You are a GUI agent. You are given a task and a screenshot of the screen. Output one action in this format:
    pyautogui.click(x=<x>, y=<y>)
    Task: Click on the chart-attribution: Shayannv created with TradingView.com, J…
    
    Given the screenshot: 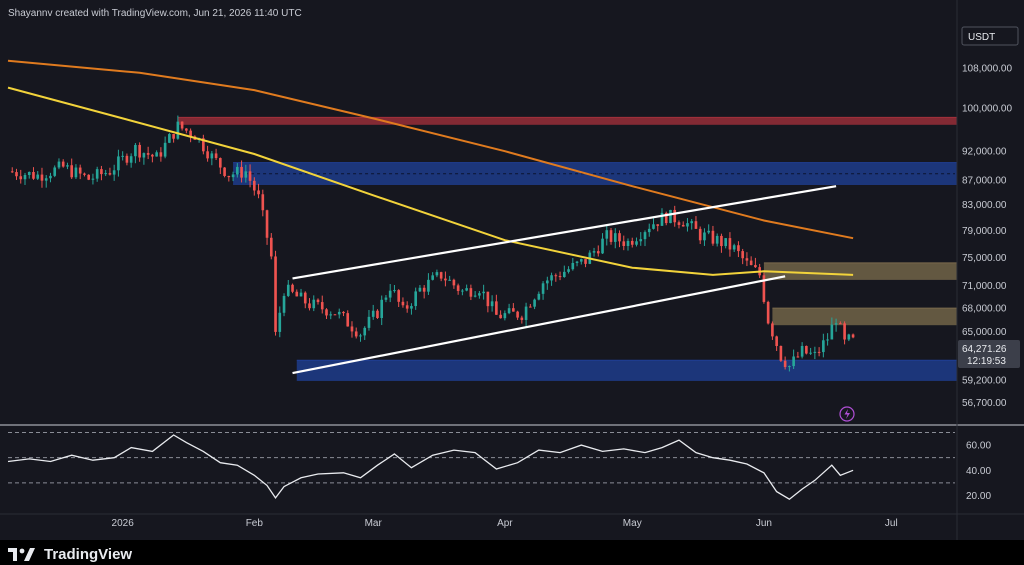 What is the action you would take?
    pyautogui.click(x=155, y=13)
    